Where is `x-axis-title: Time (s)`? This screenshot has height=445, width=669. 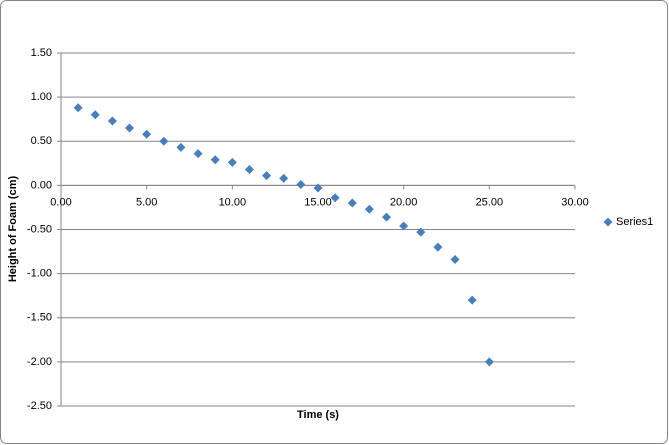 x-axis-title: Time (s) is located at coordinates (318, 415).